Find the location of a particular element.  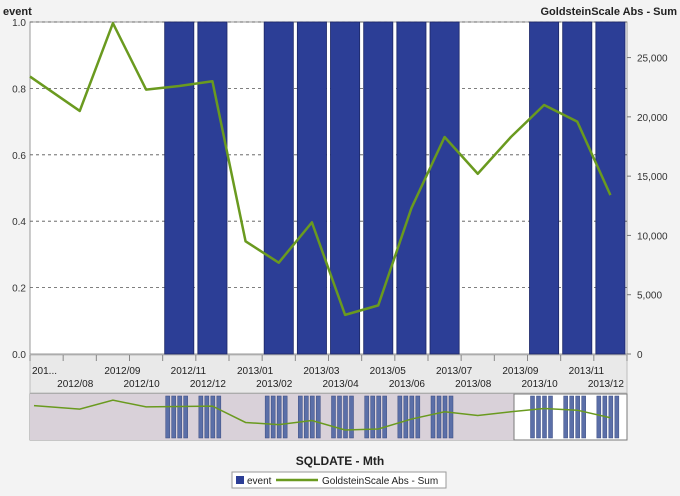

x-axis-band is located at coordinates (328, 374).